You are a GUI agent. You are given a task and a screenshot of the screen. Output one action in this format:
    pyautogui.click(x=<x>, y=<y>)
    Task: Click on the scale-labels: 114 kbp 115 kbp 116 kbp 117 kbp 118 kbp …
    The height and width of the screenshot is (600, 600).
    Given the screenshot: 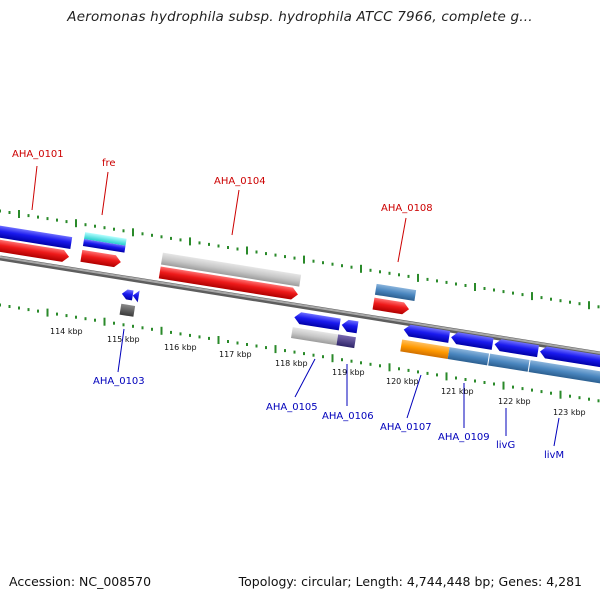 What is the action you would take?
    pyautogui.click(x=318, y=372)
    